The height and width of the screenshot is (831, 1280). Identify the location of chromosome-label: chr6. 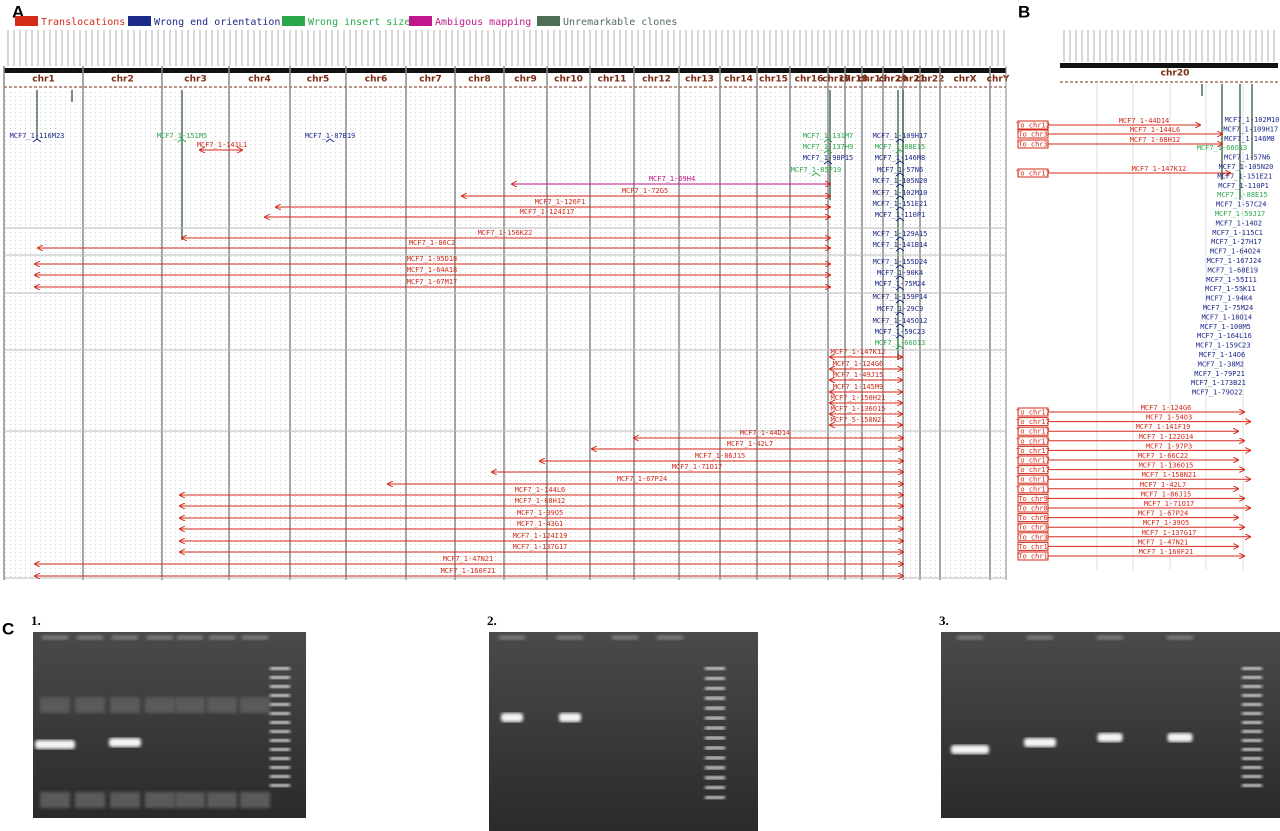
(376, 80).